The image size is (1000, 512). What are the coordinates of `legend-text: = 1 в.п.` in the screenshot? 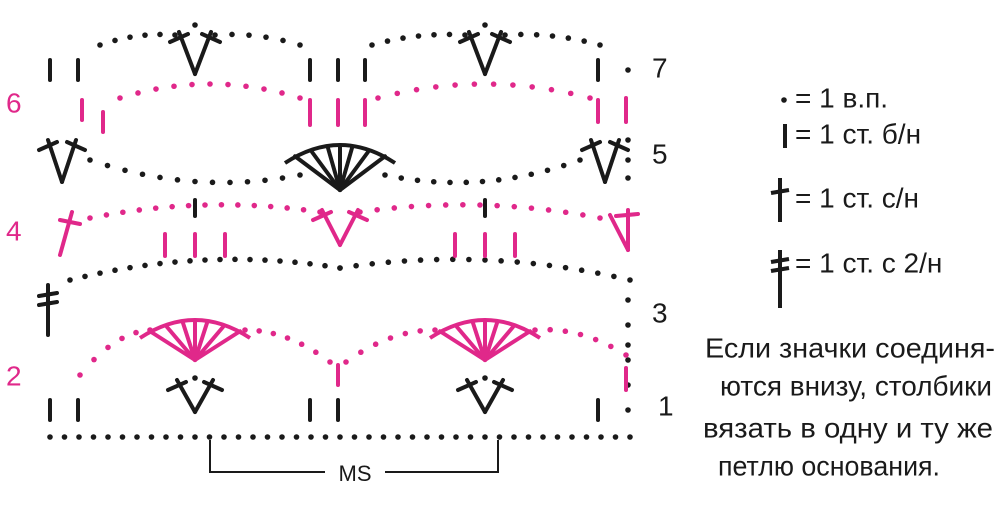 It's located at (841, 97).